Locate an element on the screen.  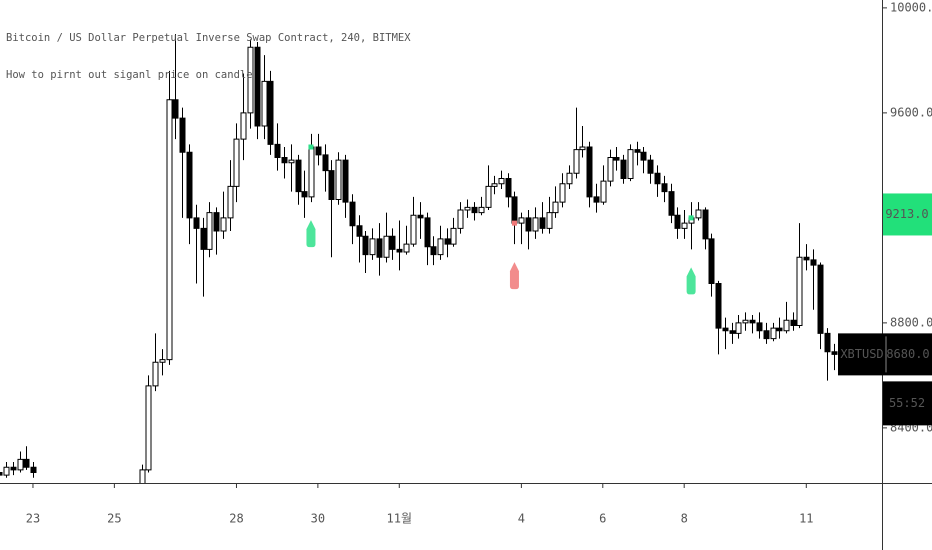
x-tick-label: 6 is located at coordinates (602, 519).